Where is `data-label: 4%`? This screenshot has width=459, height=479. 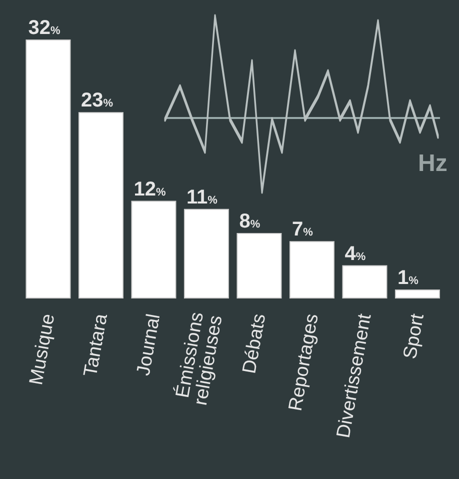 data-label: 4% is located at coordinates (355, 253).